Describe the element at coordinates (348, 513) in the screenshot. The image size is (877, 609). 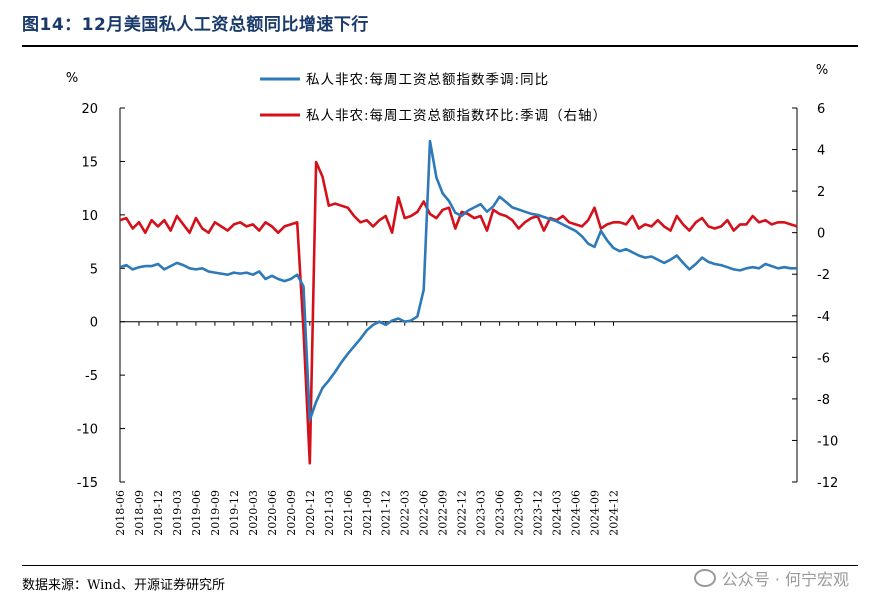
I see `x-tick-label: 2021-06` at that location.